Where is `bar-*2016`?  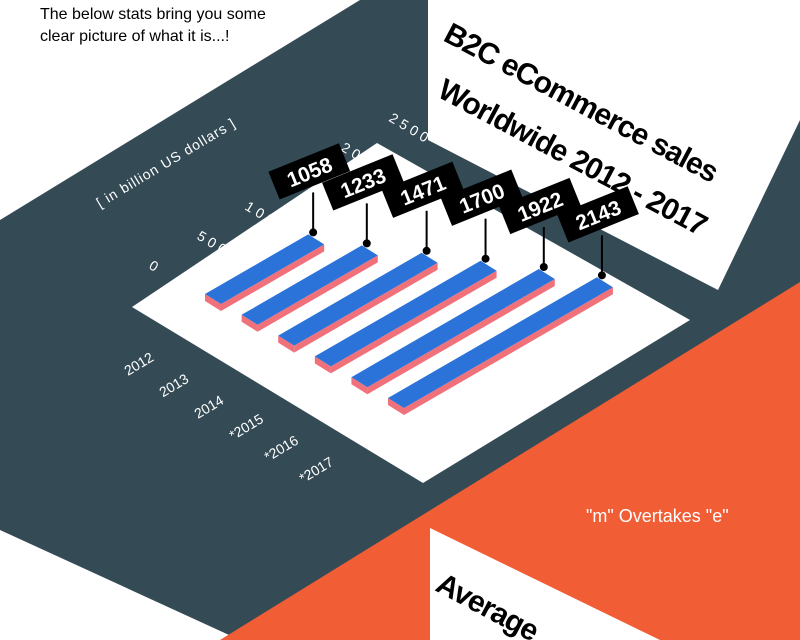
bar-*2016 is located at coordinates (453, 328).